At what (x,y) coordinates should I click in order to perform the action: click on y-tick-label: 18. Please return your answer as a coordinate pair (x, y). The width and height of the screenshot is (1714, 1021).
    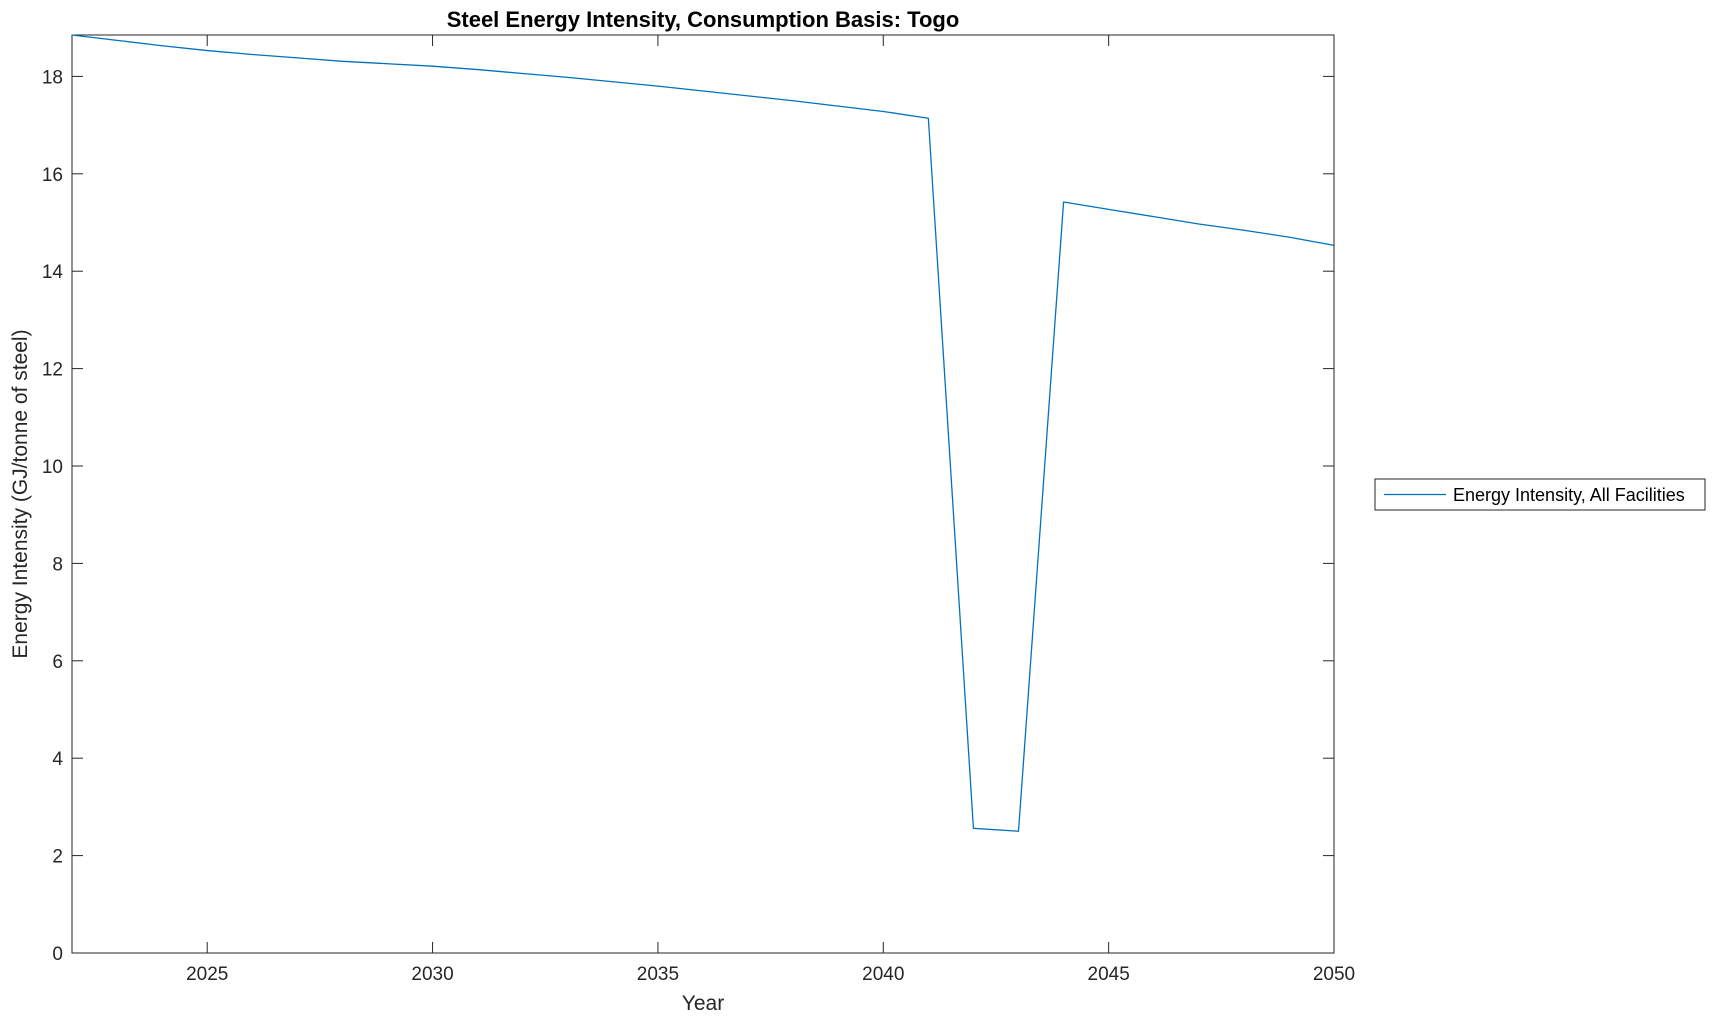
    Looking at the image, I should click on (52, 77).